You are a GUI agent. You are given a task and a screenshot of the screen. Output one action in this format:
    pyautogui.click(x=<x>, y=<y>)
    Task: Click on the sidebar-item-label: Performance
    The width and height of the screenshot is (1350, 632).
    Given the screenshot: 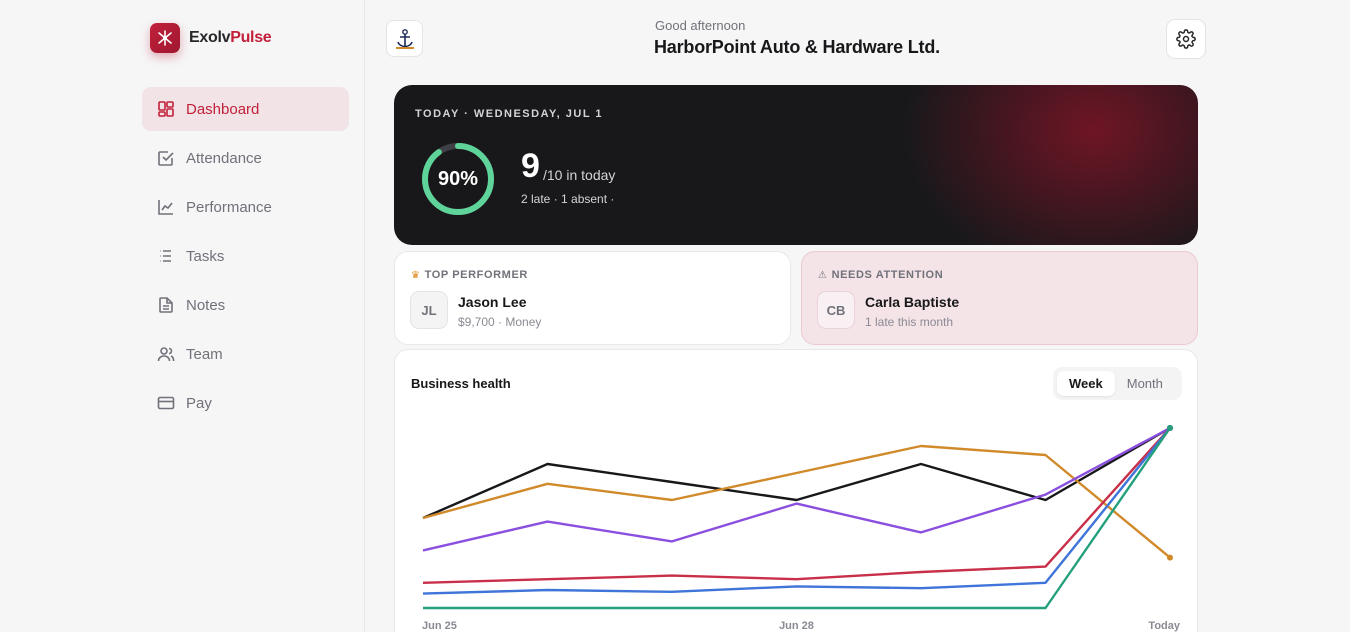 What is the action you would take?
    pyautogui.click(x=229, y=207)
    